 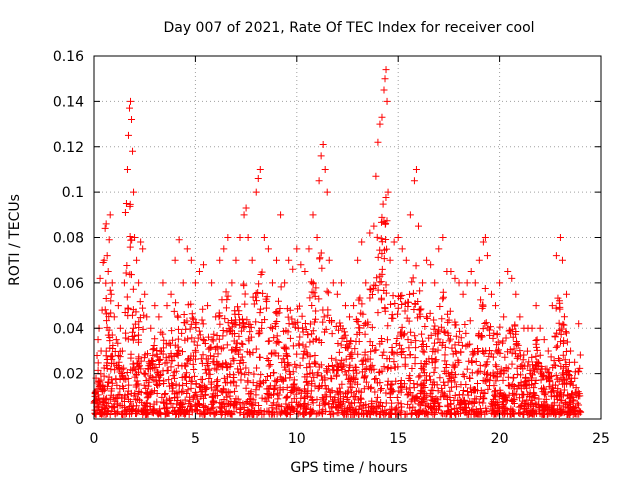 What do you see at coordinates (73, 193) in the screenshot?
I see `y-tick-label: 0.1` at bounding box center [73, 193].